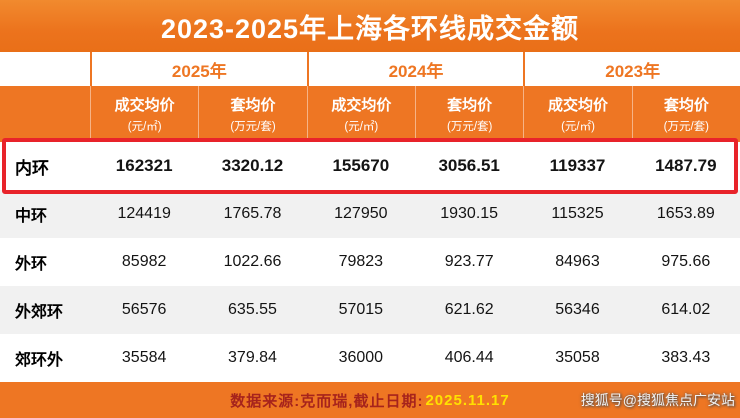 The image size is (740, 418). Describe the element at coordinates (686, 309) in the screenshot. I see `cell-value: 614.02` at that location.